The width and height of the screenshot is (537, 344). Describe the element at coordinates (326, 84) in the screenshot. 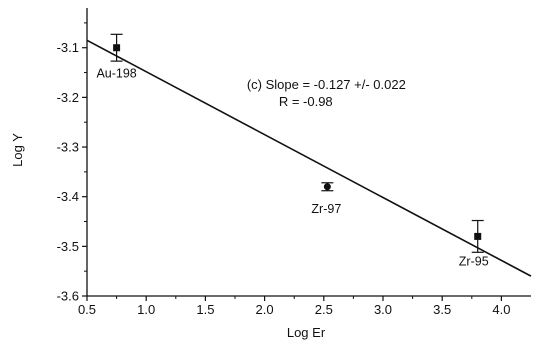

I see `annotation-slope: (c) Slope = -0.127 +/- 0.022` at that location.